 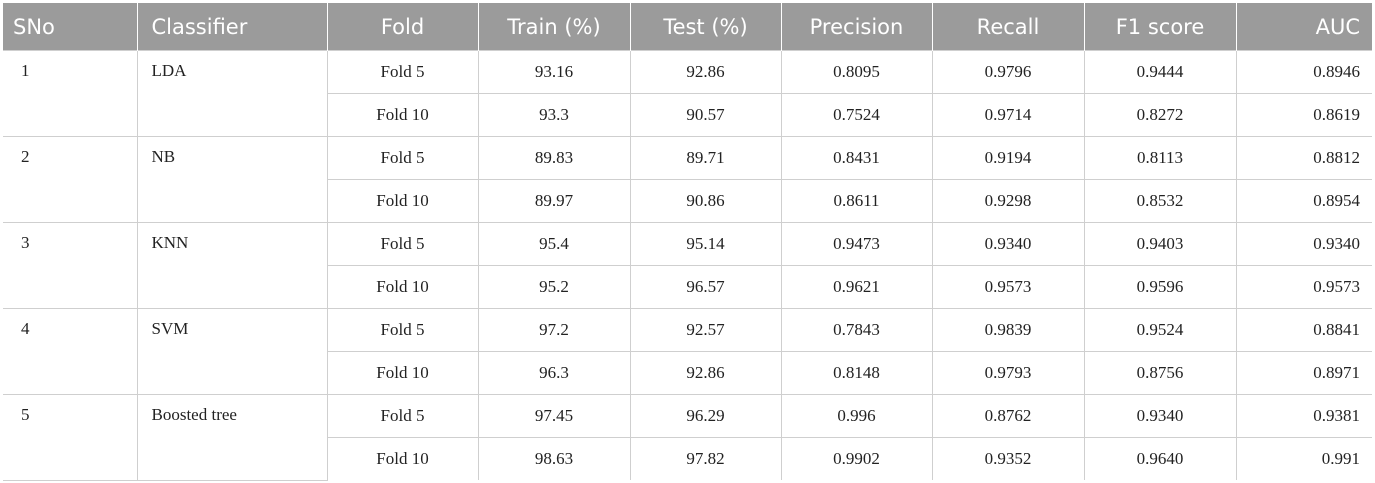 I want to click on header-classifier: Classifier, so click(x=232, y=27).